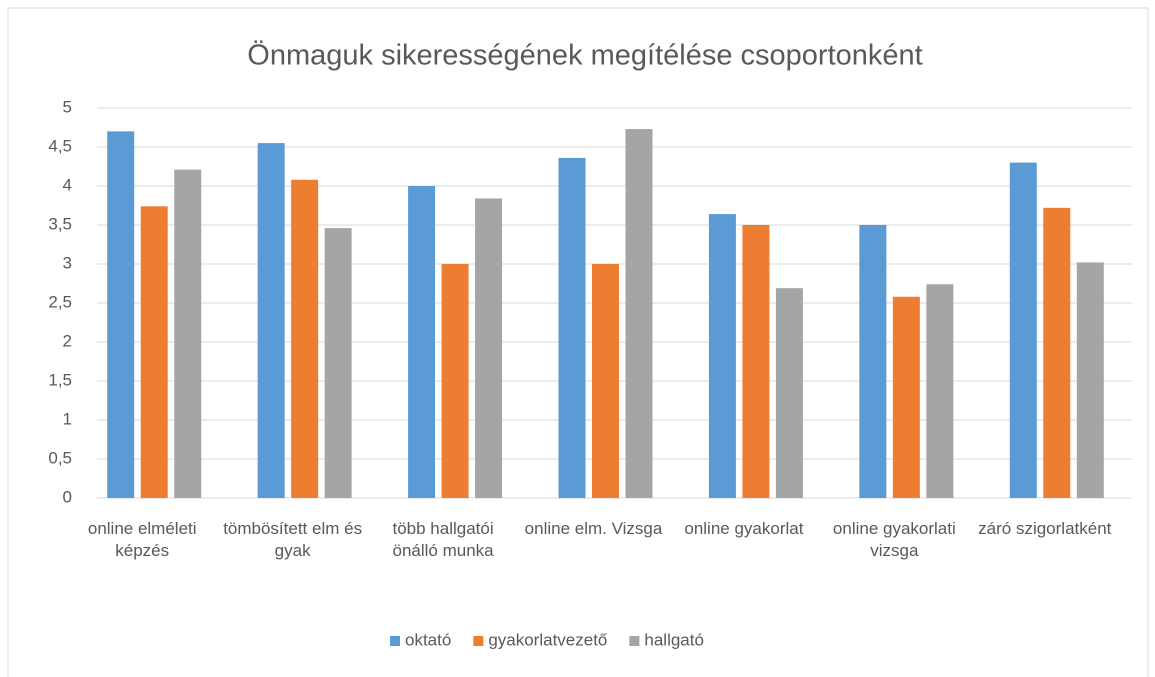 Image resolution: width=1155 pixels, height=677 pixels. Describe the element at coordinates (60, 223) in the screenshot. I see `y-tick-label: 3,5` at that location.